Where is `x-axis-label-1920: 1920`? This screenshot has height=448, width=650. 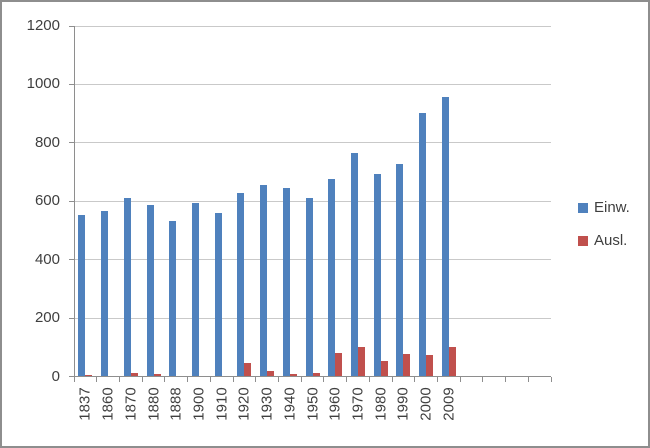
x-axis-label-1920: 1920 is located at coordinates (244, 404).